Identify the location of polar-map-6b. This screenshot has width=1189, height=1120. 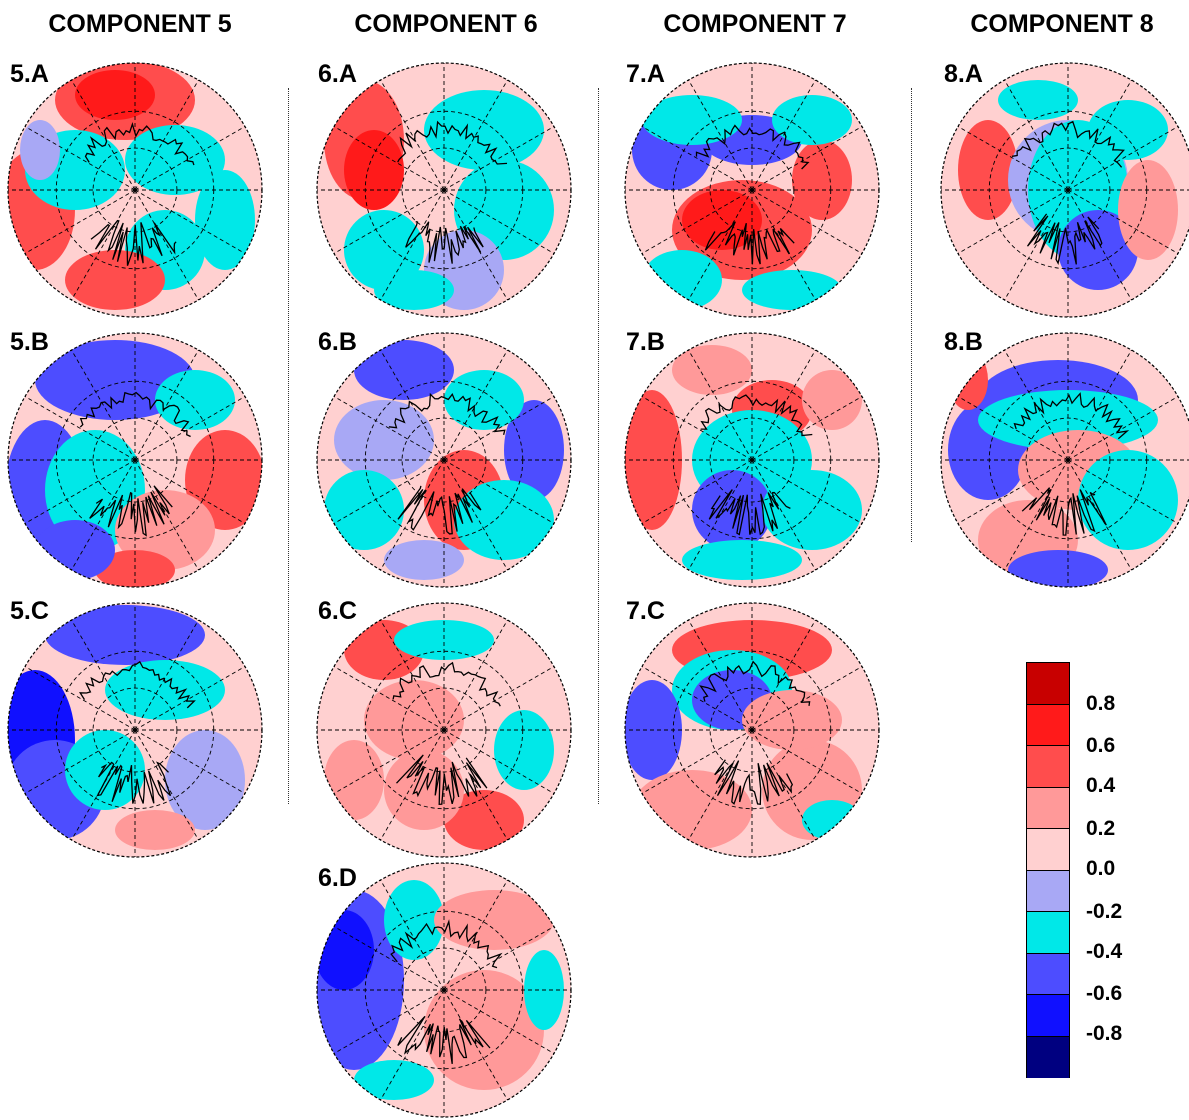
(444, 460).